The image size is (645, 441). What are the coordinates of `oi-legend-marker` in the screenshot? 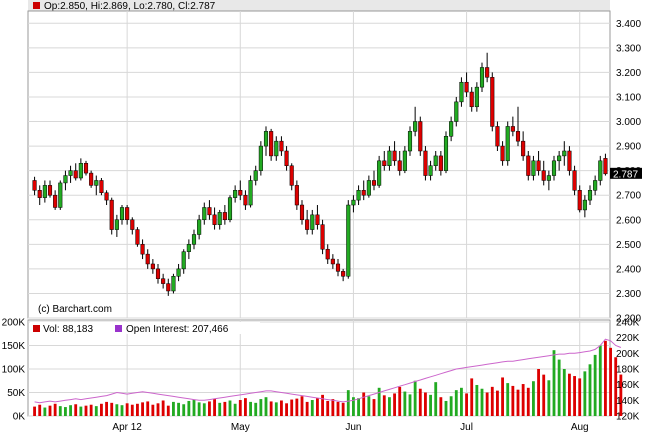 It's located at (118, 328).